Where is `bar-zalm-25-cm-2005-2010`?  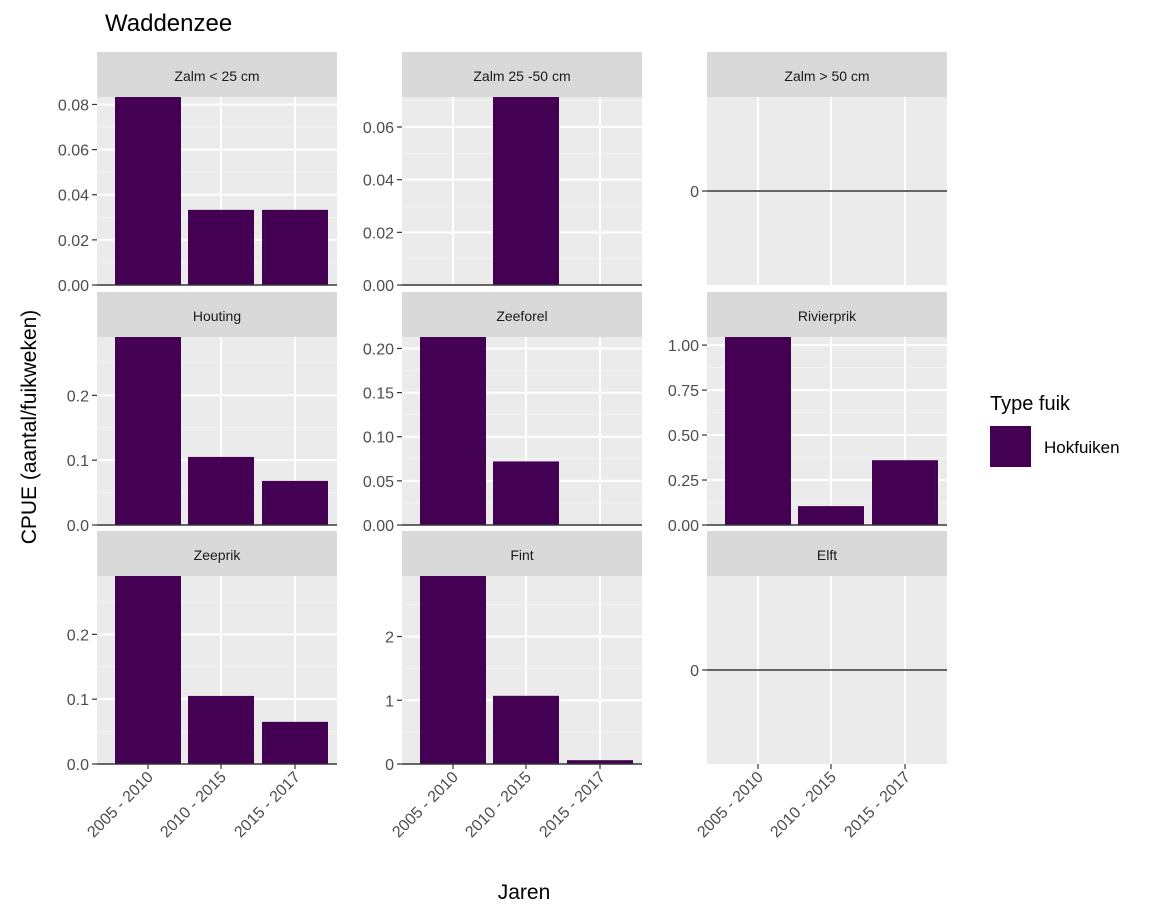
bar-zalm-25-cm-2005-2010 is located at coordinates (148, 191).